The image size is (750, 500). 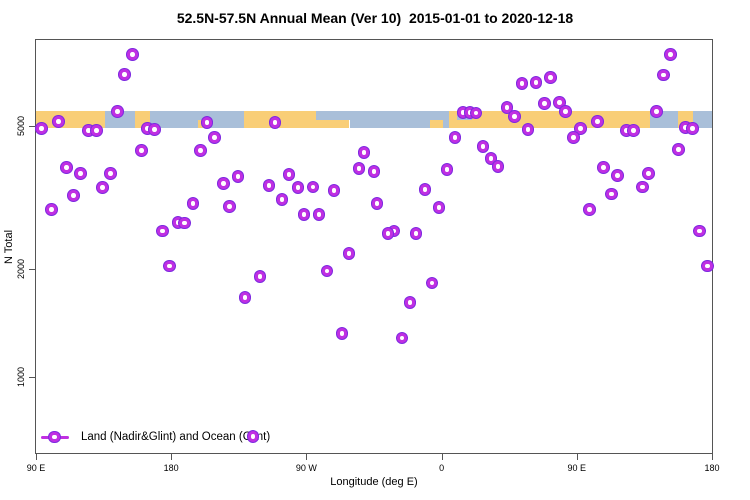 I want to click on surface-band, so click(x=374, y=119).